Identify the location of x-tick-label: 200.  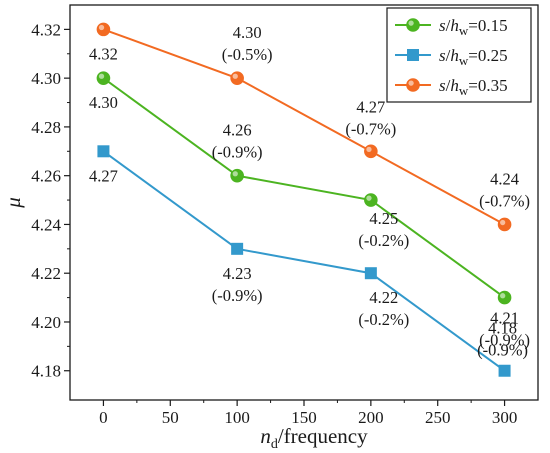
(371, 417).